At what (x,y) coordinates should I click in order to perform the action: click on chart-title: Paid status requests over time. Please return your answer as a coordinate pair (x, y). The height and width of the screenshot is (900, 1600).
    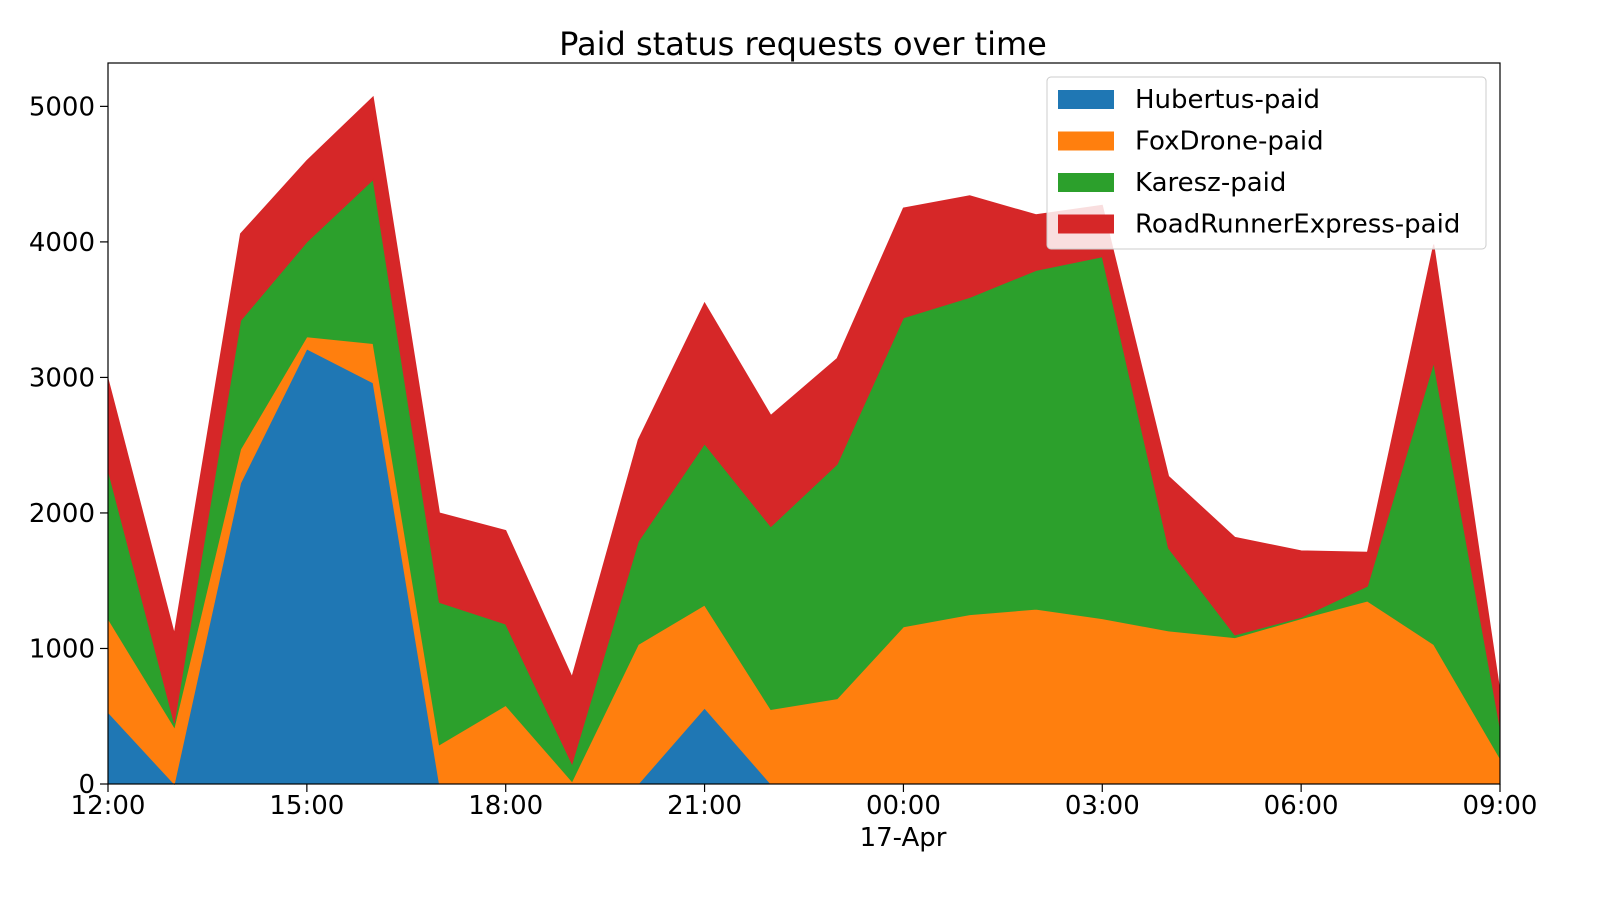
    Looking at the image, I should click on (803, 44).